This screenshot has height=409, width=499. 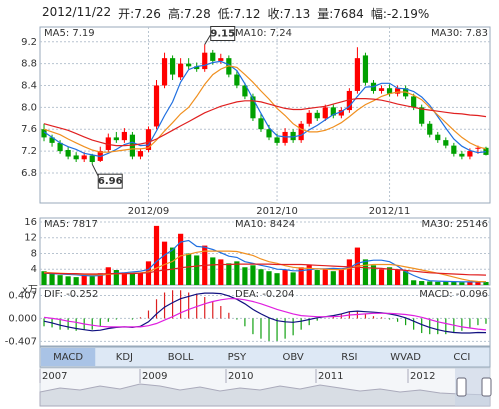 What do you see at coordinates (21, 341) in the screenshot?
I see `y-tick-label: -0.407` at bounding box center [21, 341].